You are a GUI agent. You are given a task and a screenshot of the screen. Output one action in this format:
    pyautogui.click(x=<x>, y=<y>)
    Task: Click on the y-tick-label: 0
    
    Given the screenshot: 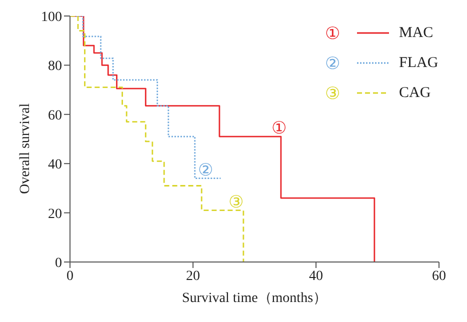 What is the action you would take?
    pyautogui.click(x=58, y=263)
    